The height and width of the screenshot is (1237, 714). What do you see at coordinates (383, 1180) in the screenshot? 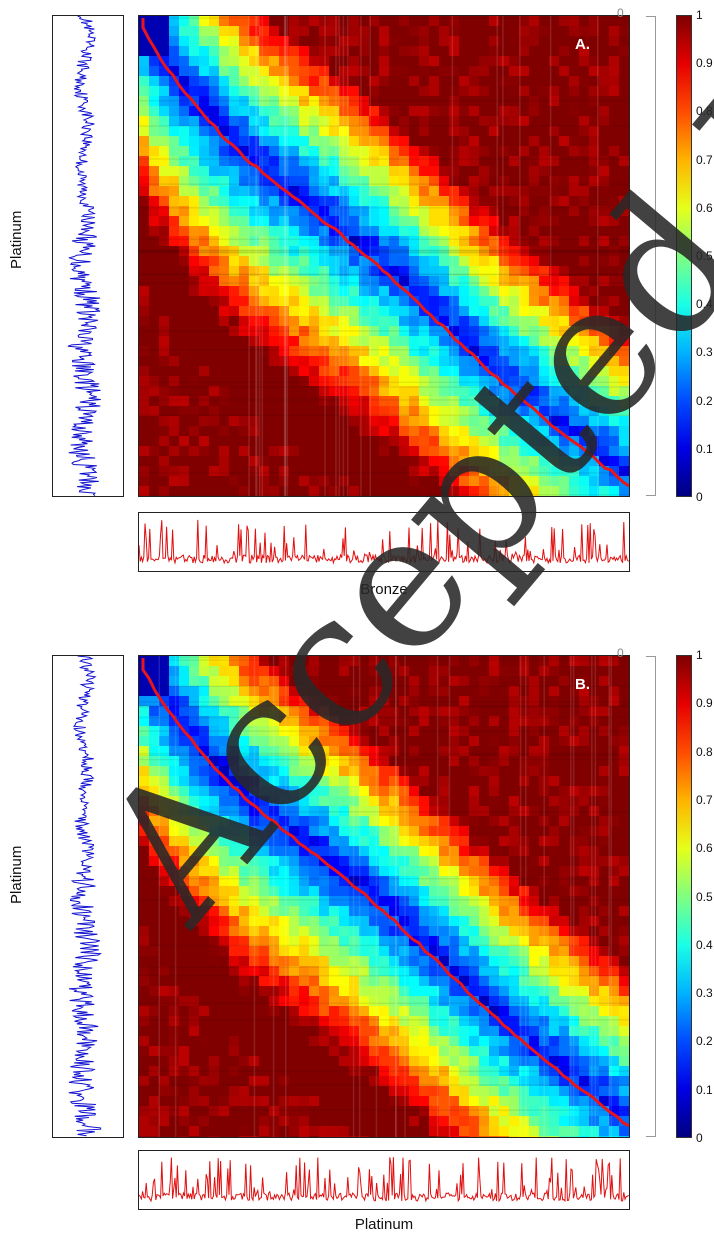
I see `signal-trace-line` at bounding box center [383, 1180].